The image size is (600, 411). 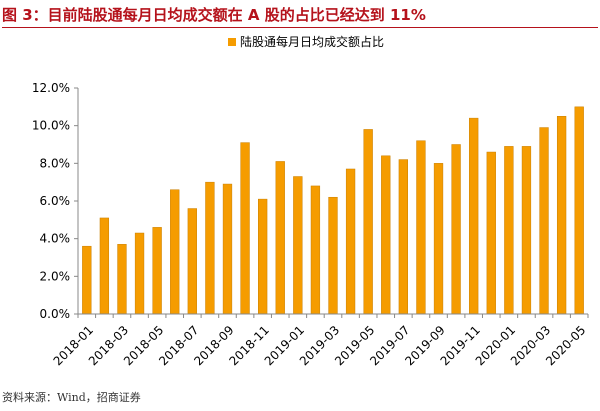 What do you see at coordinates (55, 276) in the screenshot?
I see `y-tick-label: 2.0%` at bounding box center [55, 276].